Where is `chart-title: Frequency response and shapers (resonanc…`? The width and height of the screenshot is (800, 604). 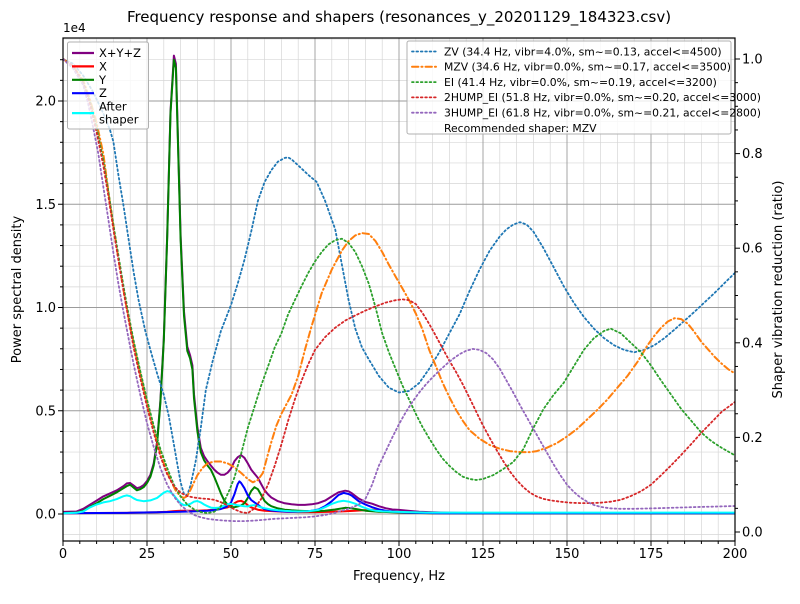
chart-title: Frequency response and shapers (resonanc… is located at coordinates (399, 17).